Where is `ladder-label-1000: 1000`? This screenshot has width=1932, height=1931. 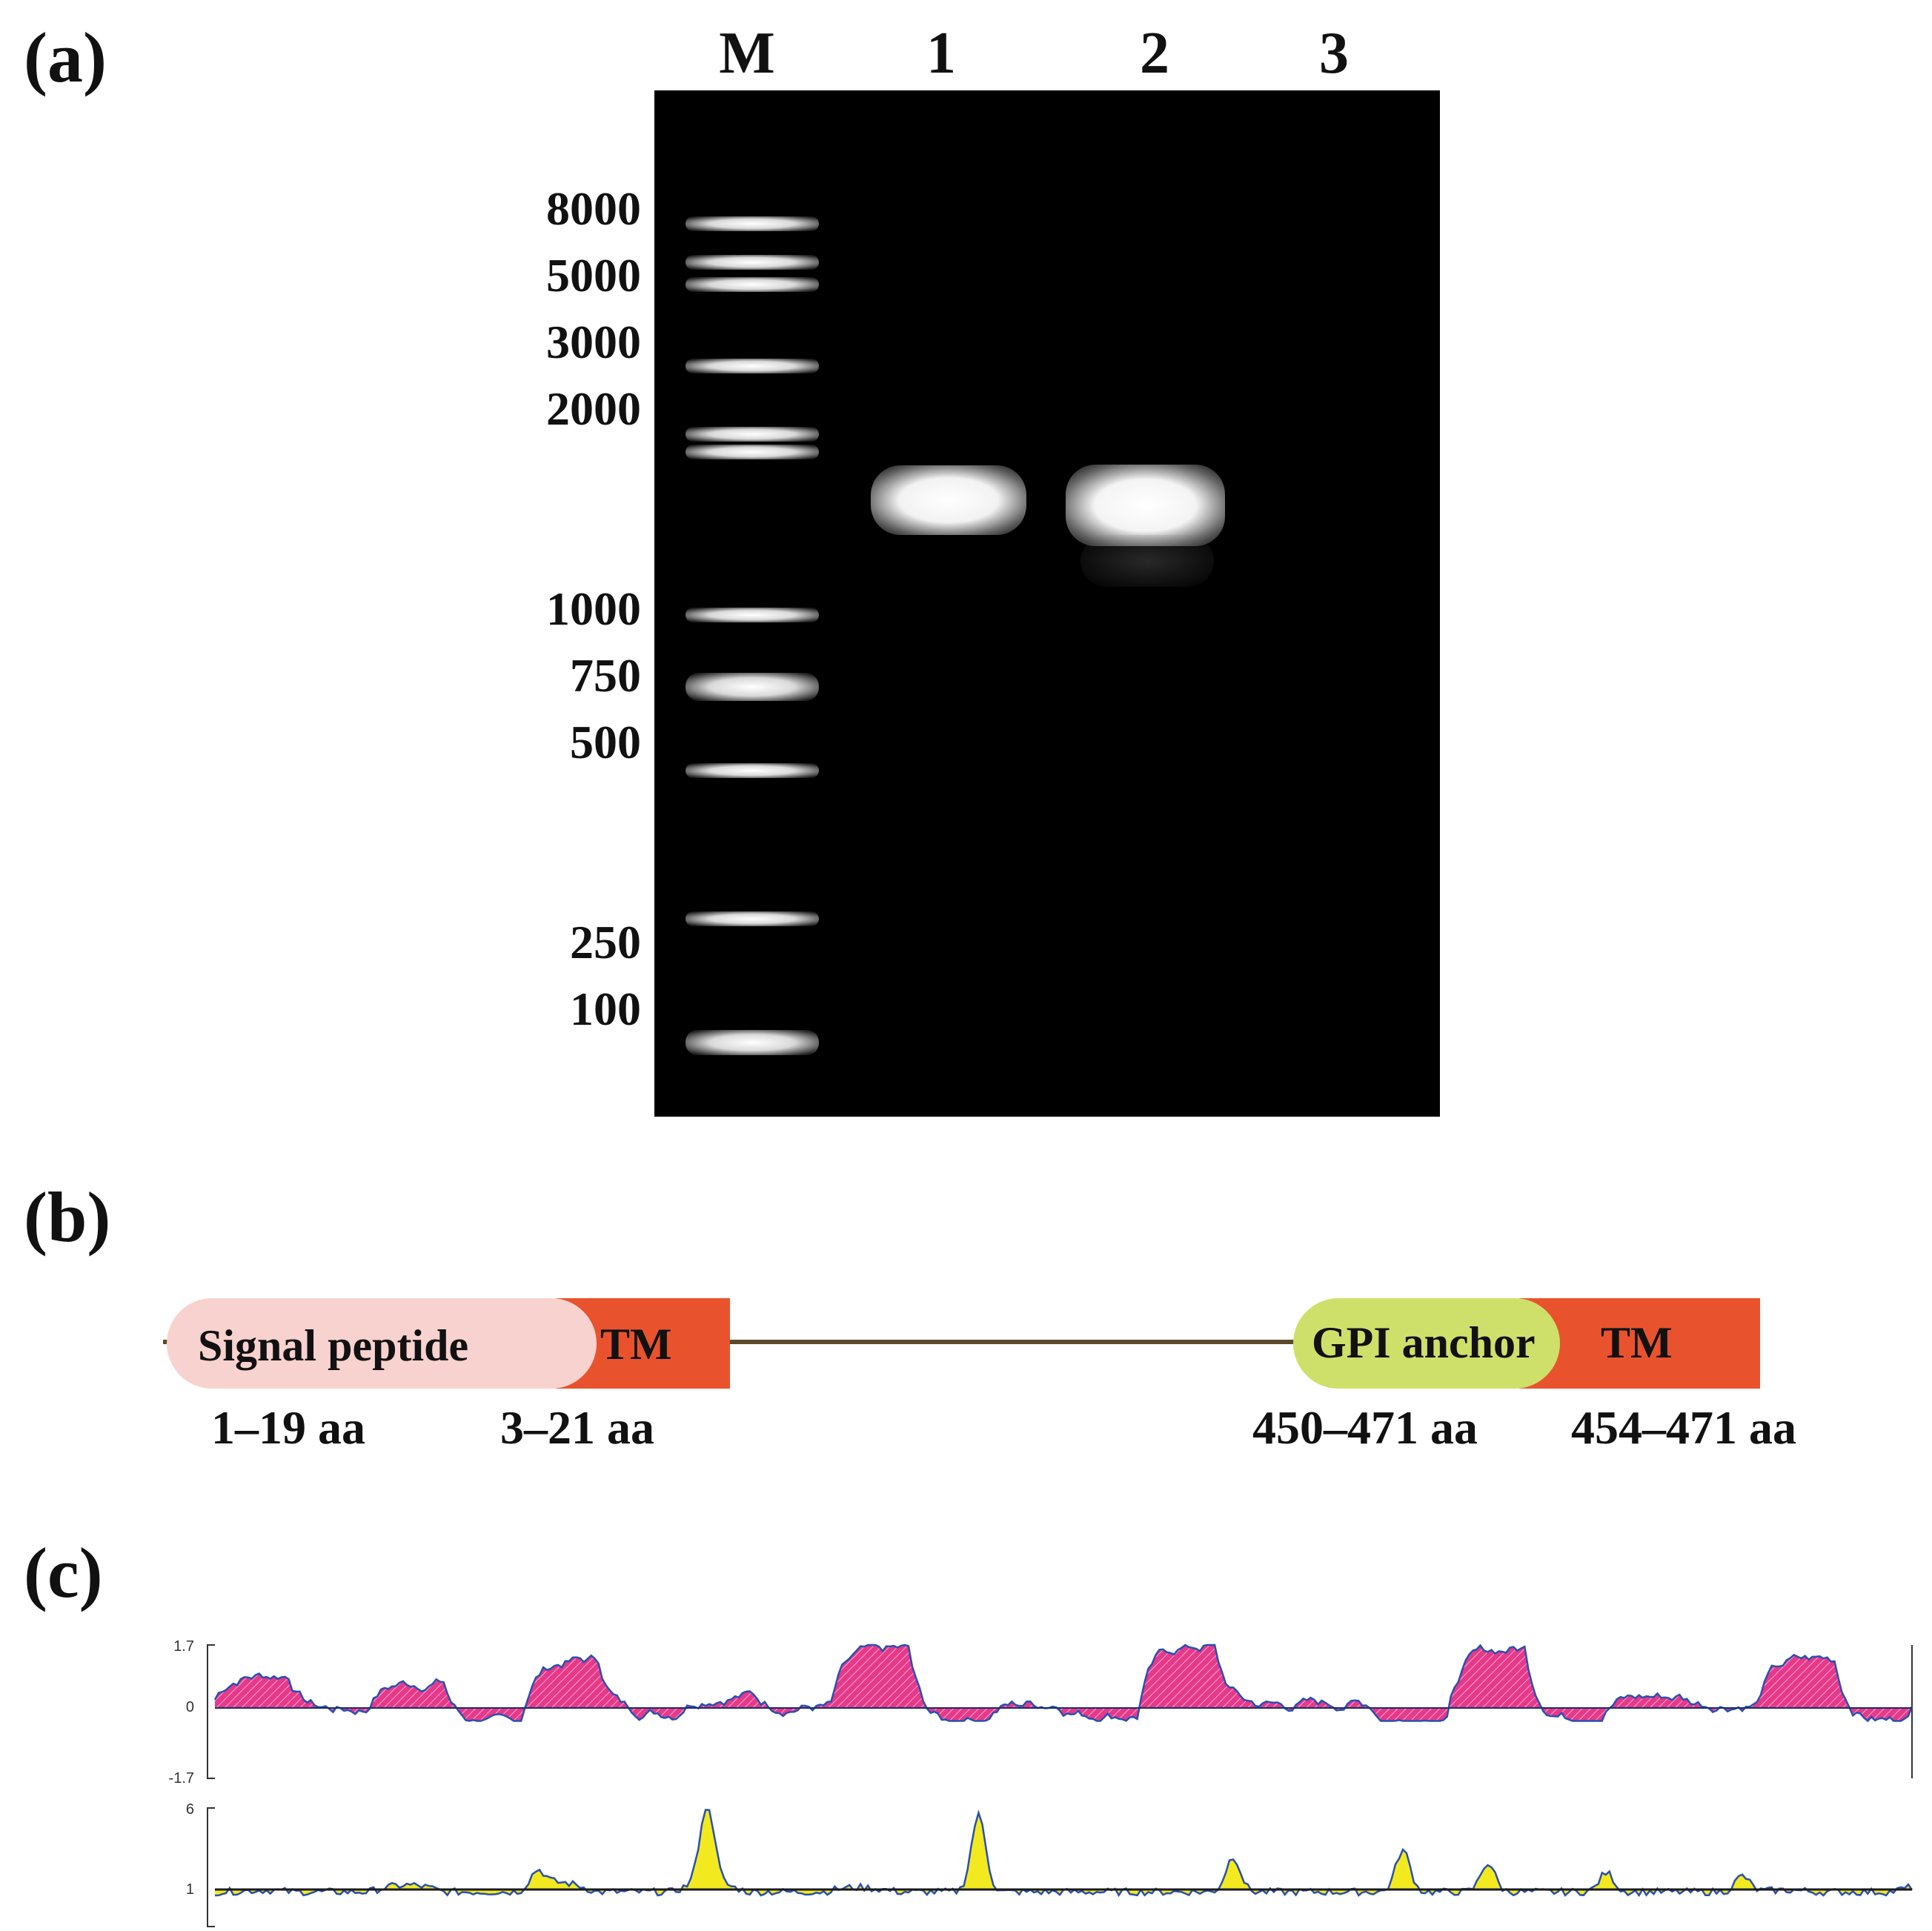
ladder-label-1000: 1000 is located at coordinates (593, 609).